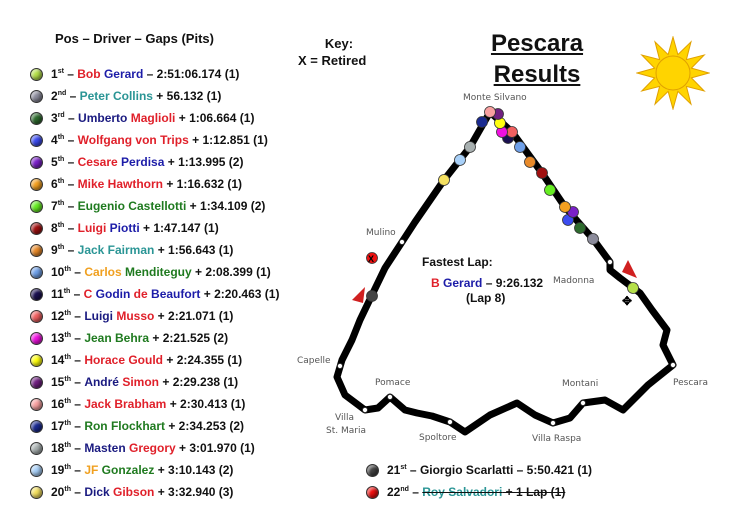 This screenshot has height=529, width=748. I want to click on position-number: 1, so click(54, 74).